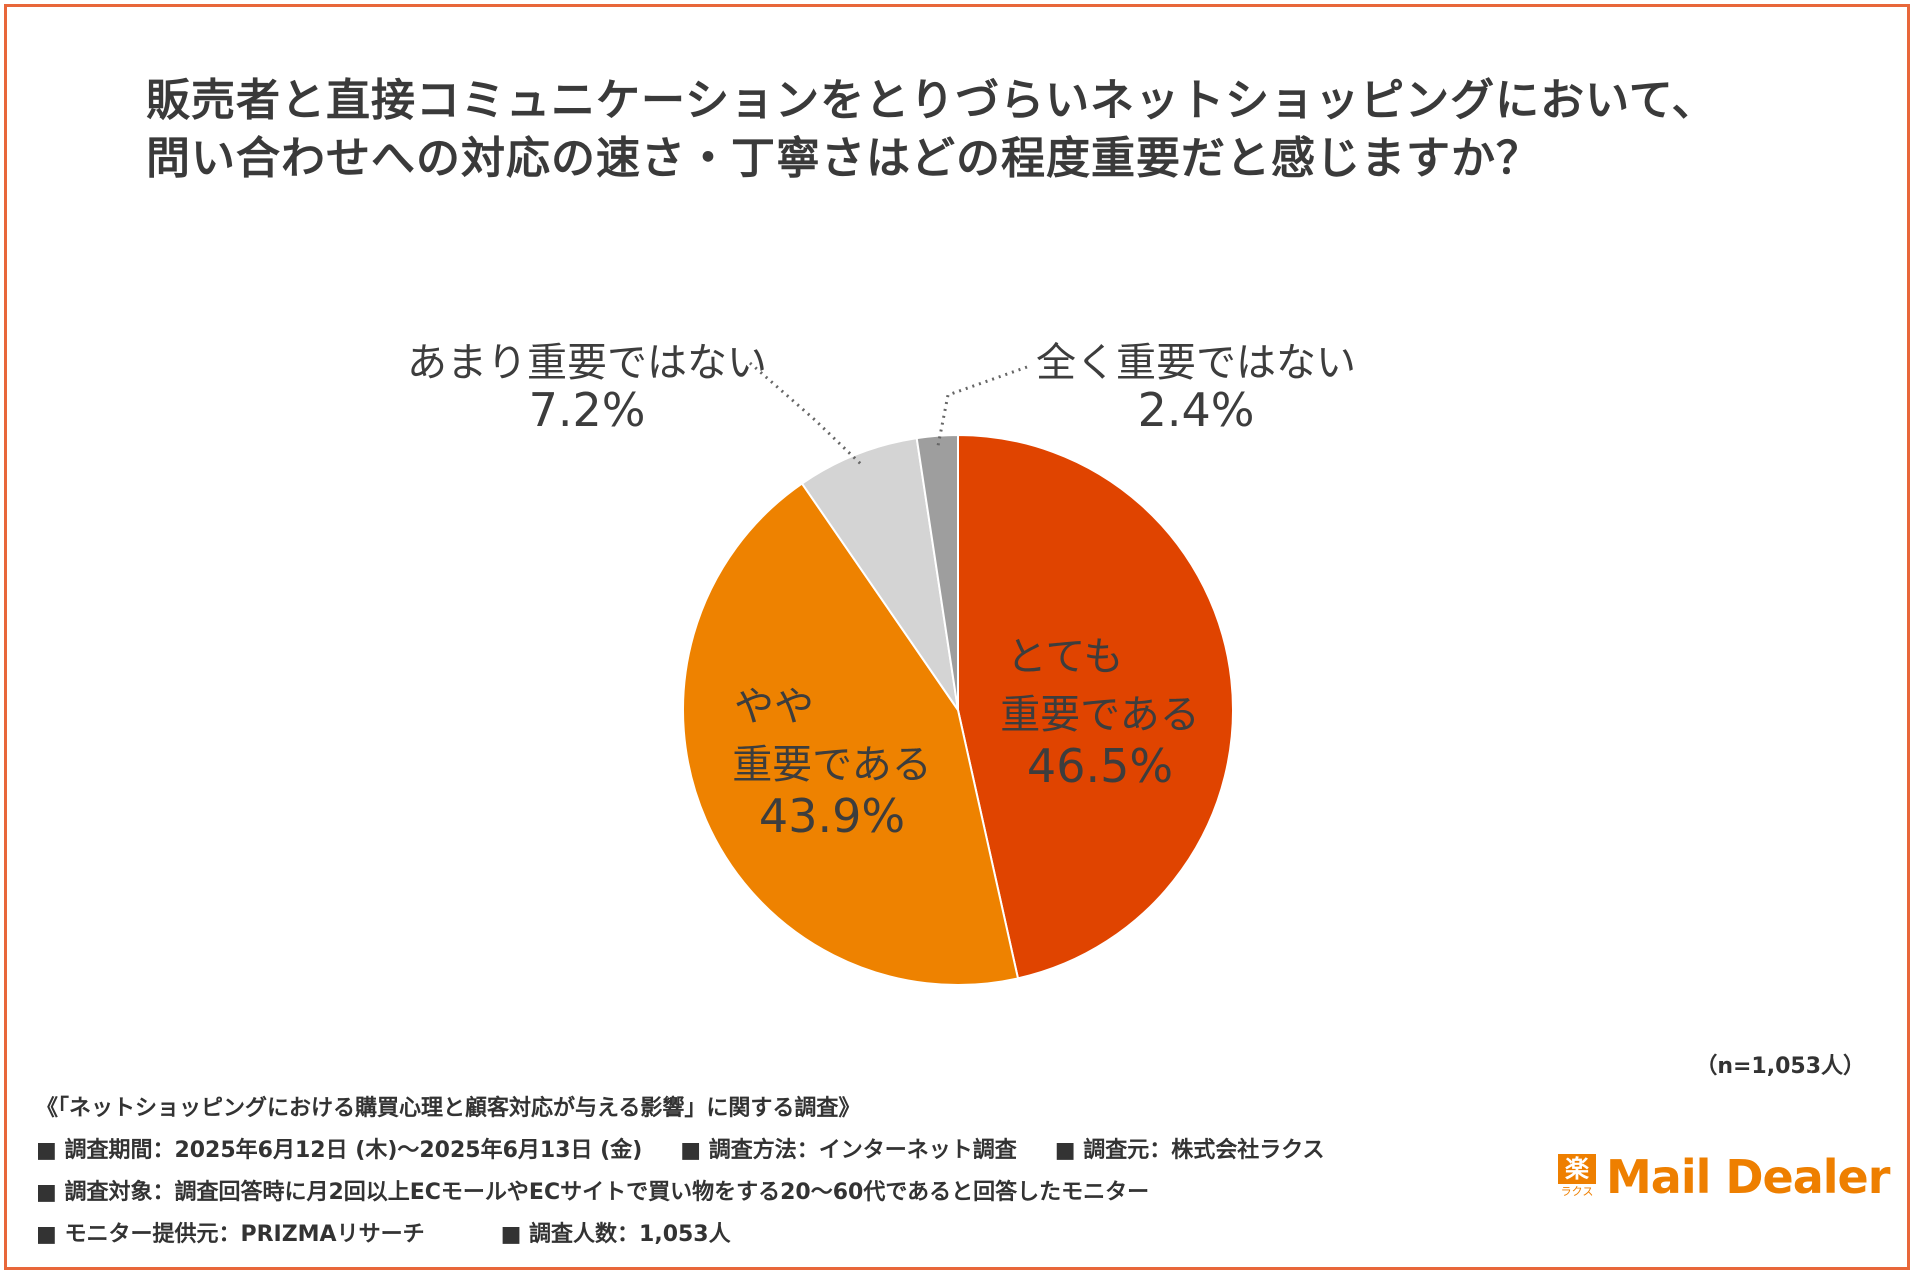  Describe the element at coordinates (832, 816) in the screenshot. I see `slice-2-value-label: 43.9%` at that location.